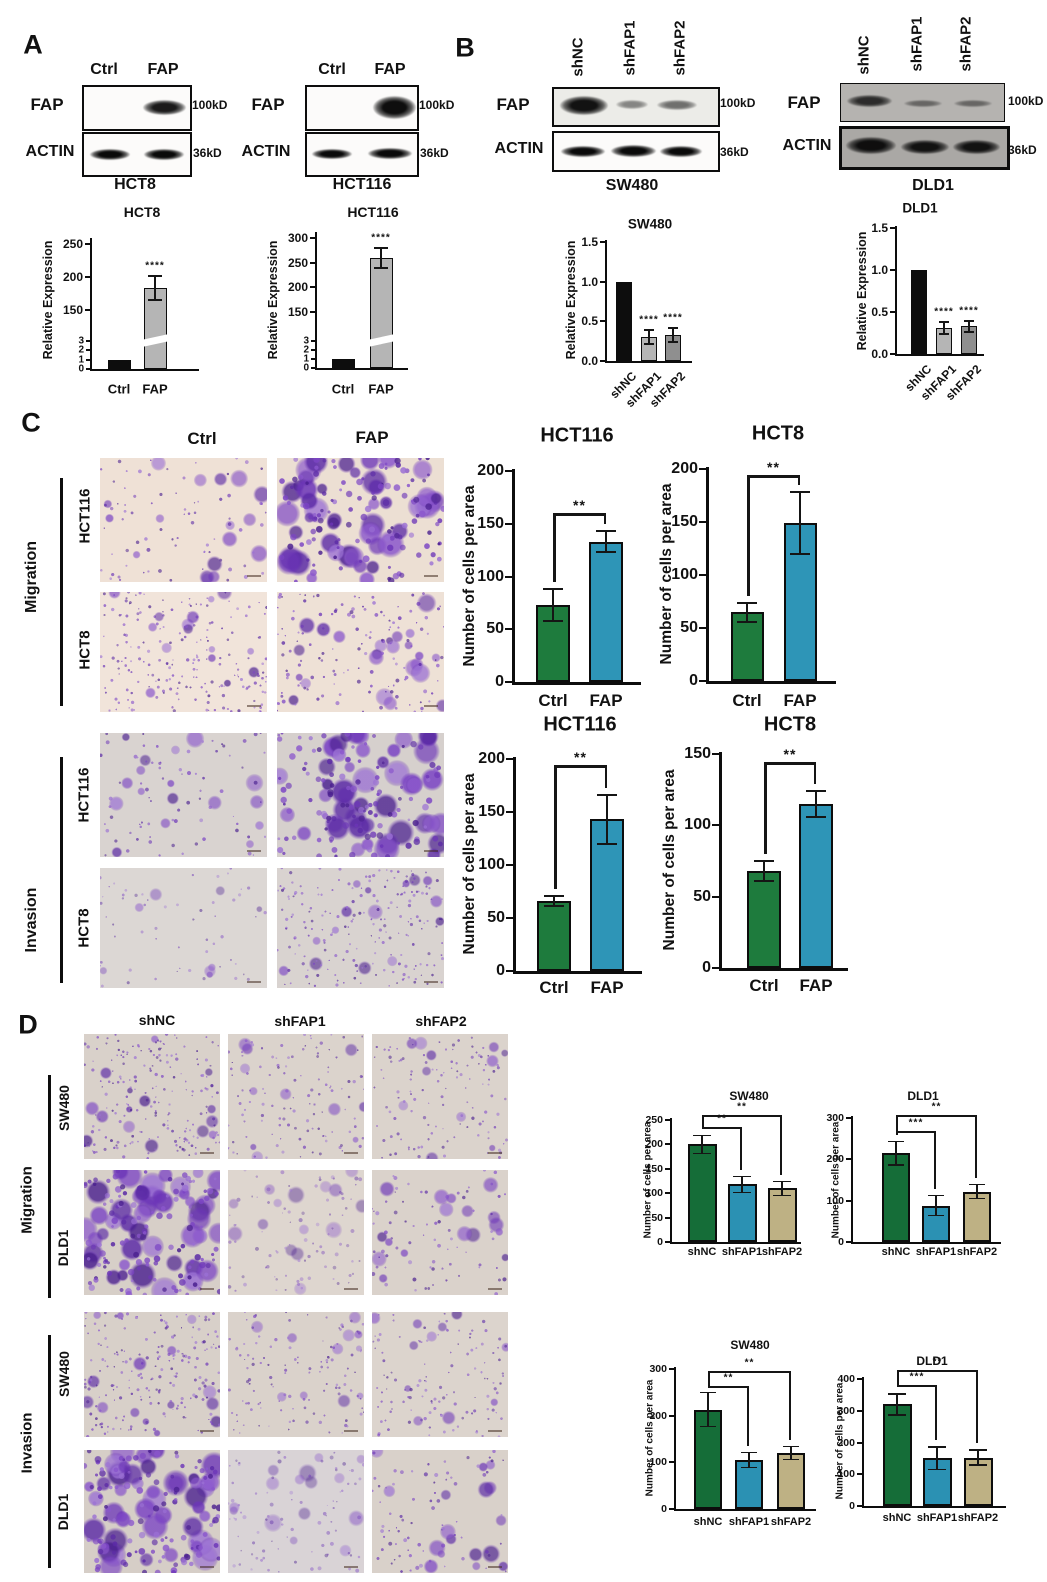 This screenshot has width=1047, height=1582. Describe the element at coordinates (183, 520) in the screenshot. I see `transwell-image-migration-hct116-ctrl` at that location.